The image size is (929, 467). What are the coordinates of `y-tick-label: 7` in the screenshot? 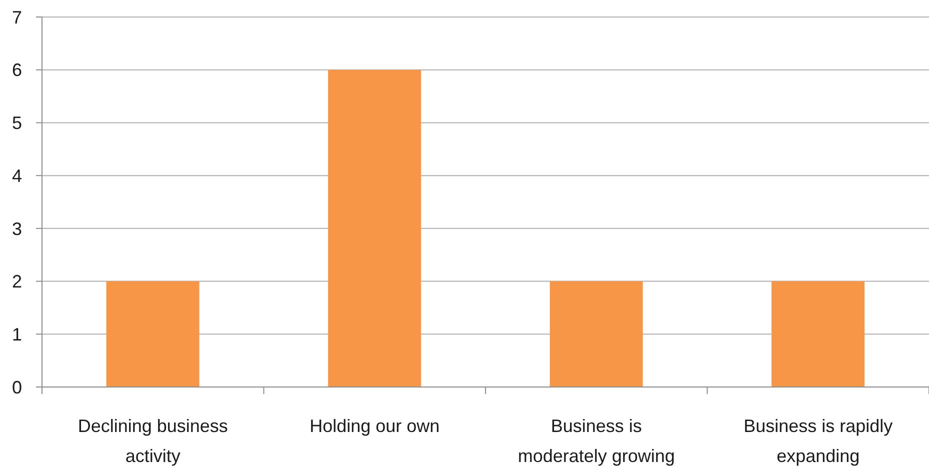 It's located at (17, 17).